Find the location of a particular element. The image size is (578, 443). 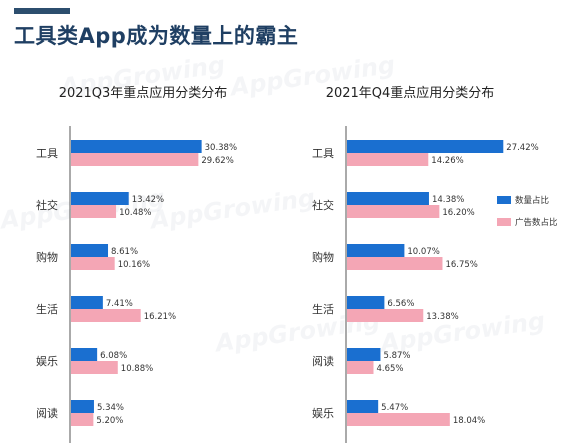

value-label: 10.48% is located at coordinates (135, 213).